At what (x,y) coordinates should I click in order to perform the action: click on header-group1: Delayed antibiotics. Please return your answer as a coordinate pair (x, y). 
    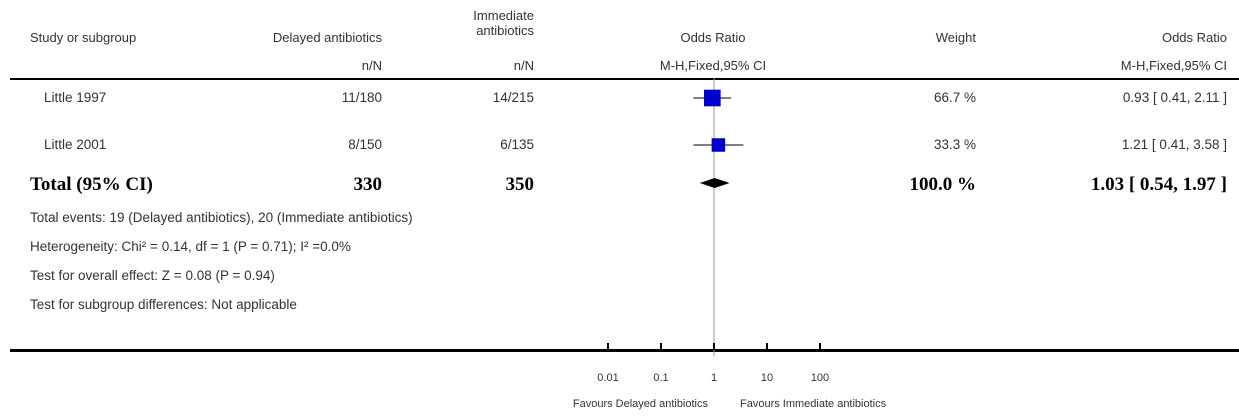
    Looking at the image, I should click on (327, 37).